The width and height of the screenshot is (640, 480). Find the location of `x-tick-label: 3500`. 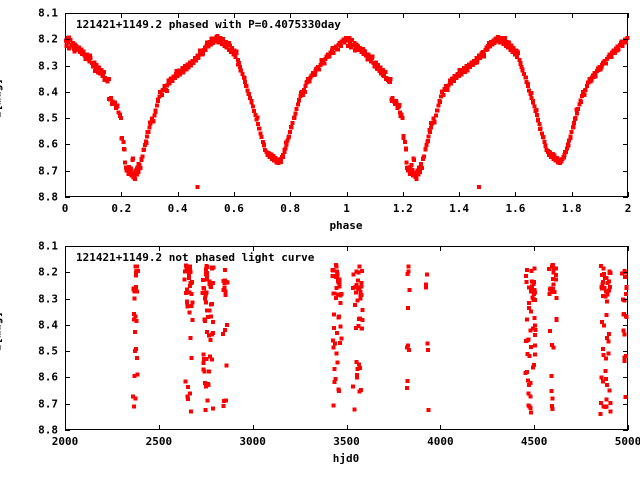

x-tick-label: 3500 is located at coordinates (346, 441).